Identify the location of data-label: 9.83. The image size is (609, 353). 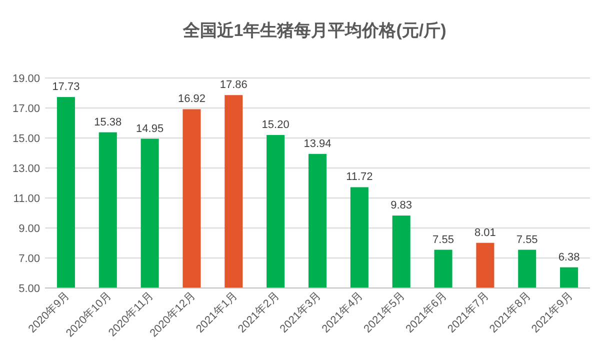
(401, 206).